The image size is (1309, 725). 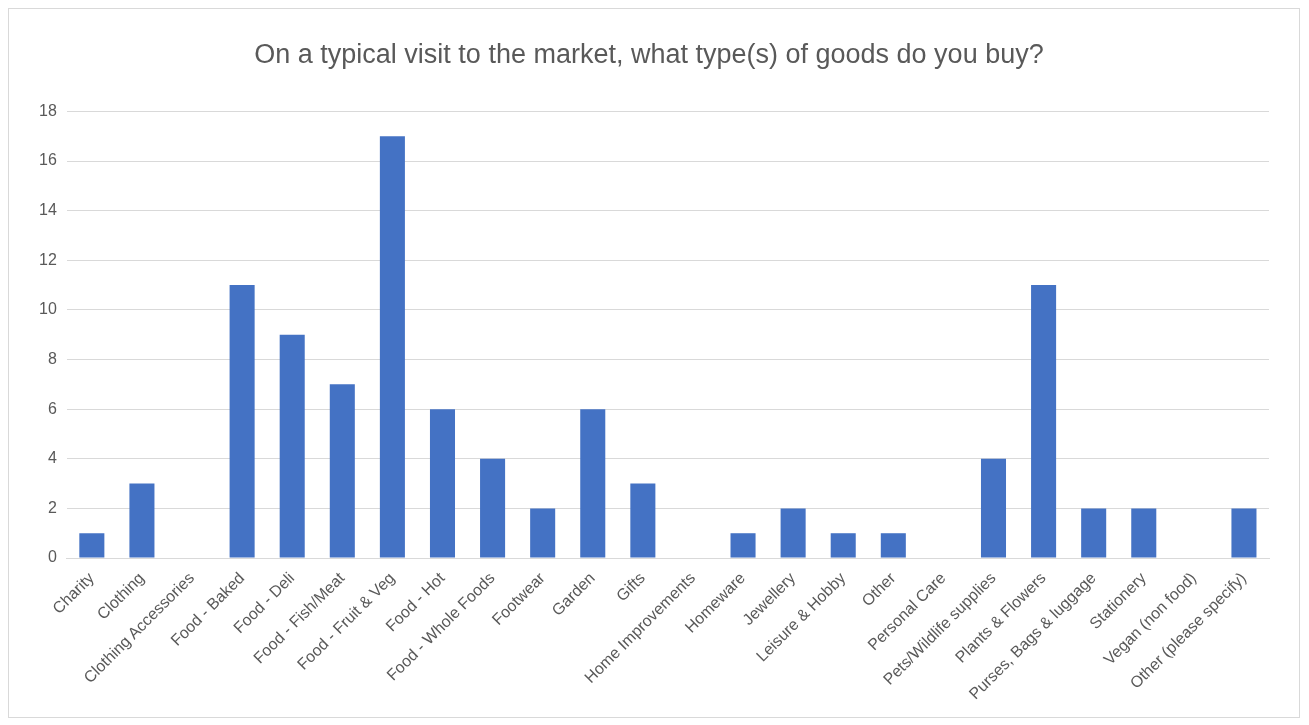 I want to click on y-tick-label: 2, so click(x=52, y=507).